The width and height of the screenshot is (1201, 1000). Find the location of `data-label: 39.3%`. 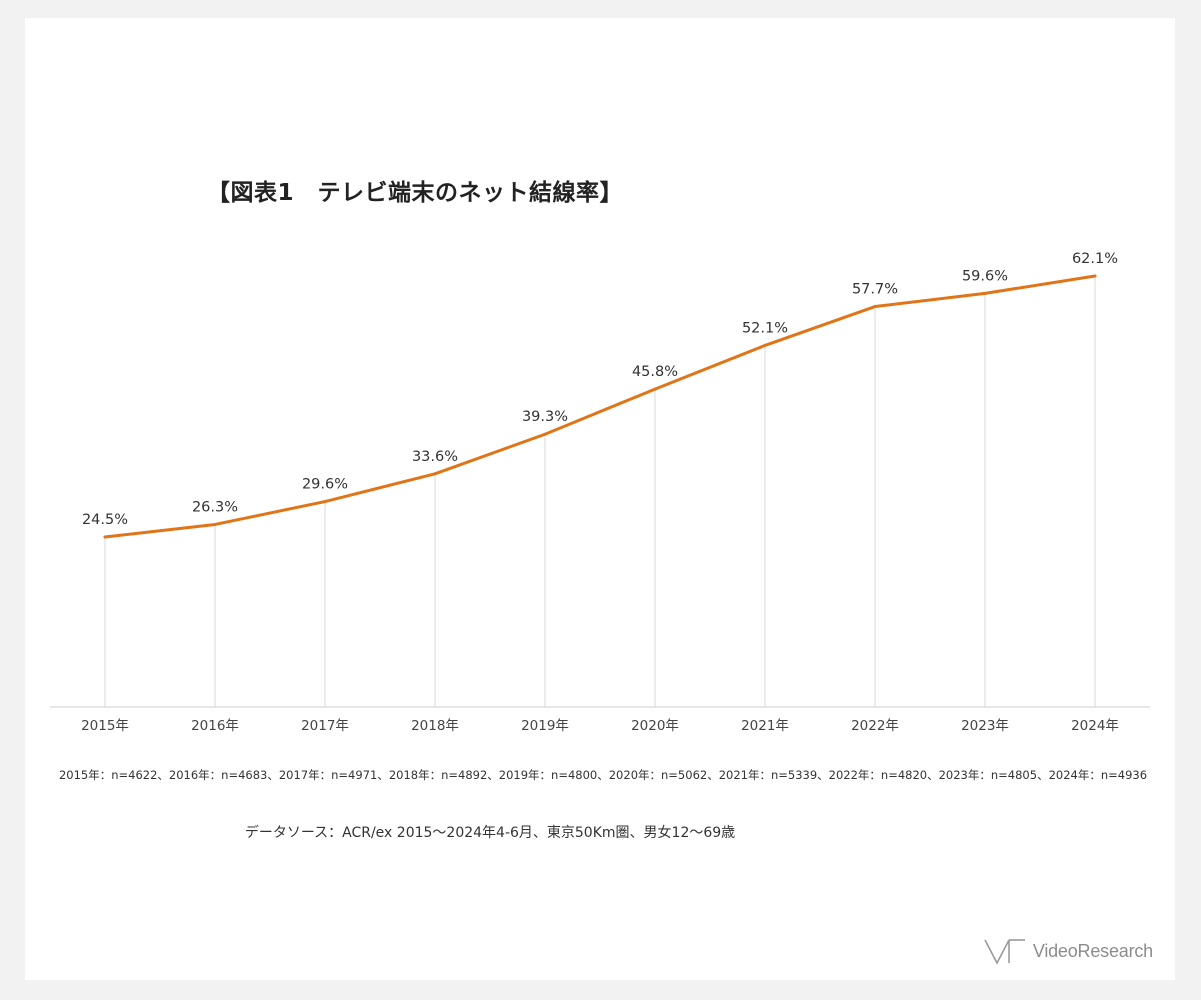

data-label: 39.3% is located at coordinates (545, 417).